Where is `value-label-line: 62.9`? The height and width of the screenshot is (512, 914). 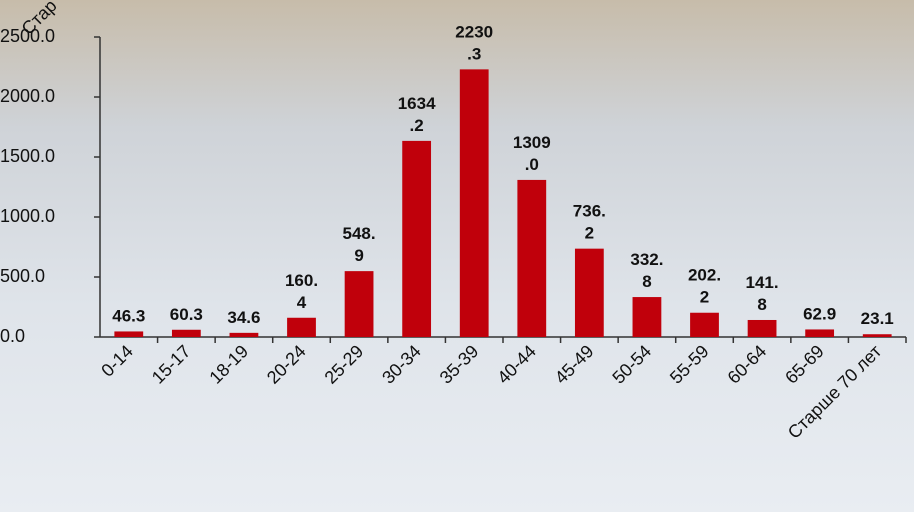 value-label-line: 62.9 is located at coordinates (819, 314).